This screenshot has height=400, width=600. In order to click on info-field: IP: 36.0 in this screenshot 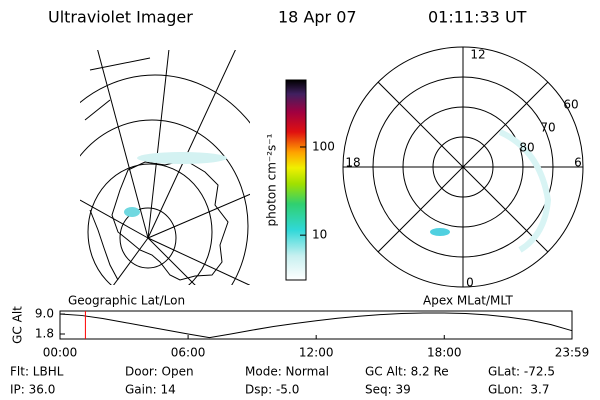, I will do `click(32, 390)`.